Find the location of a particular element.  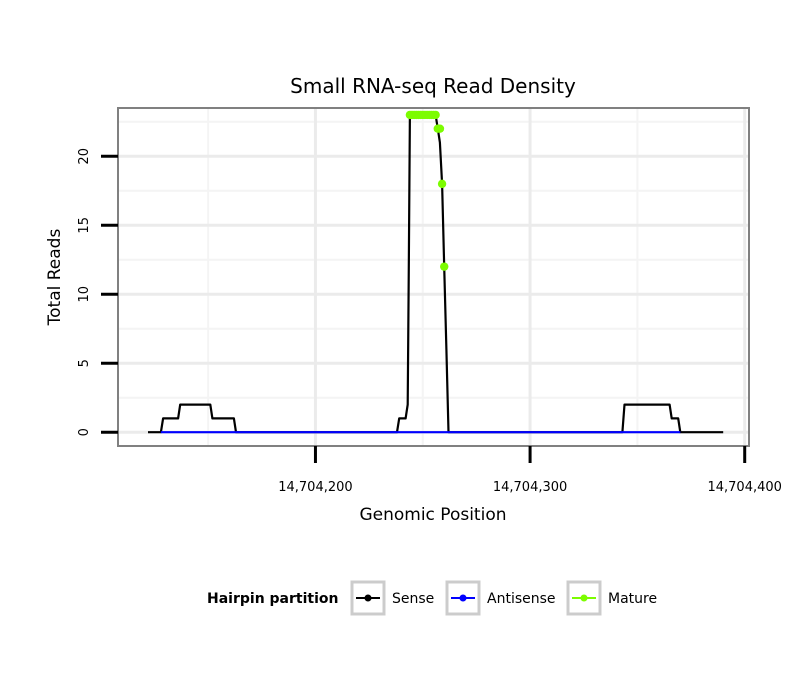

x-axis-title: Genomic Position is located at coordinates (432, 515).